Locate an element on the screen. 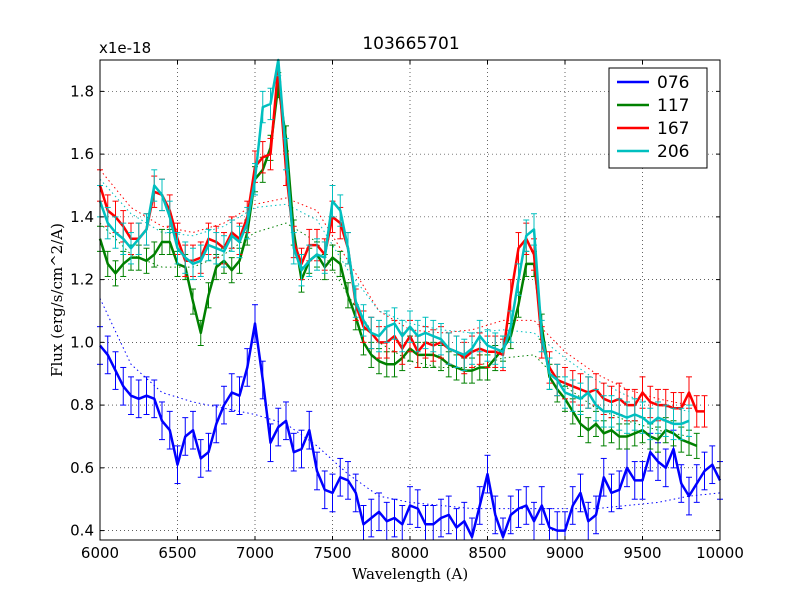 This screenshot has height=600, width=800. y-axis-multiplier: x1e-18 is located at coordinates (125, 48).